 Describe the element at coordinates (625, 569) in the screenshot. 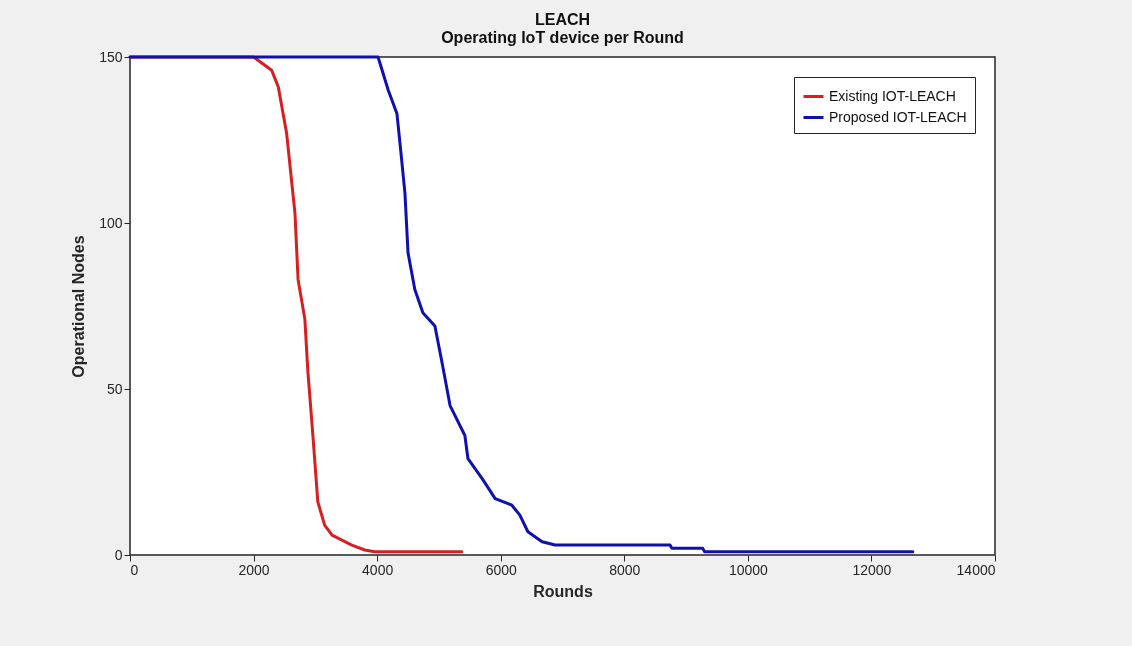

I see `x-tick-label: 8000` at that location.